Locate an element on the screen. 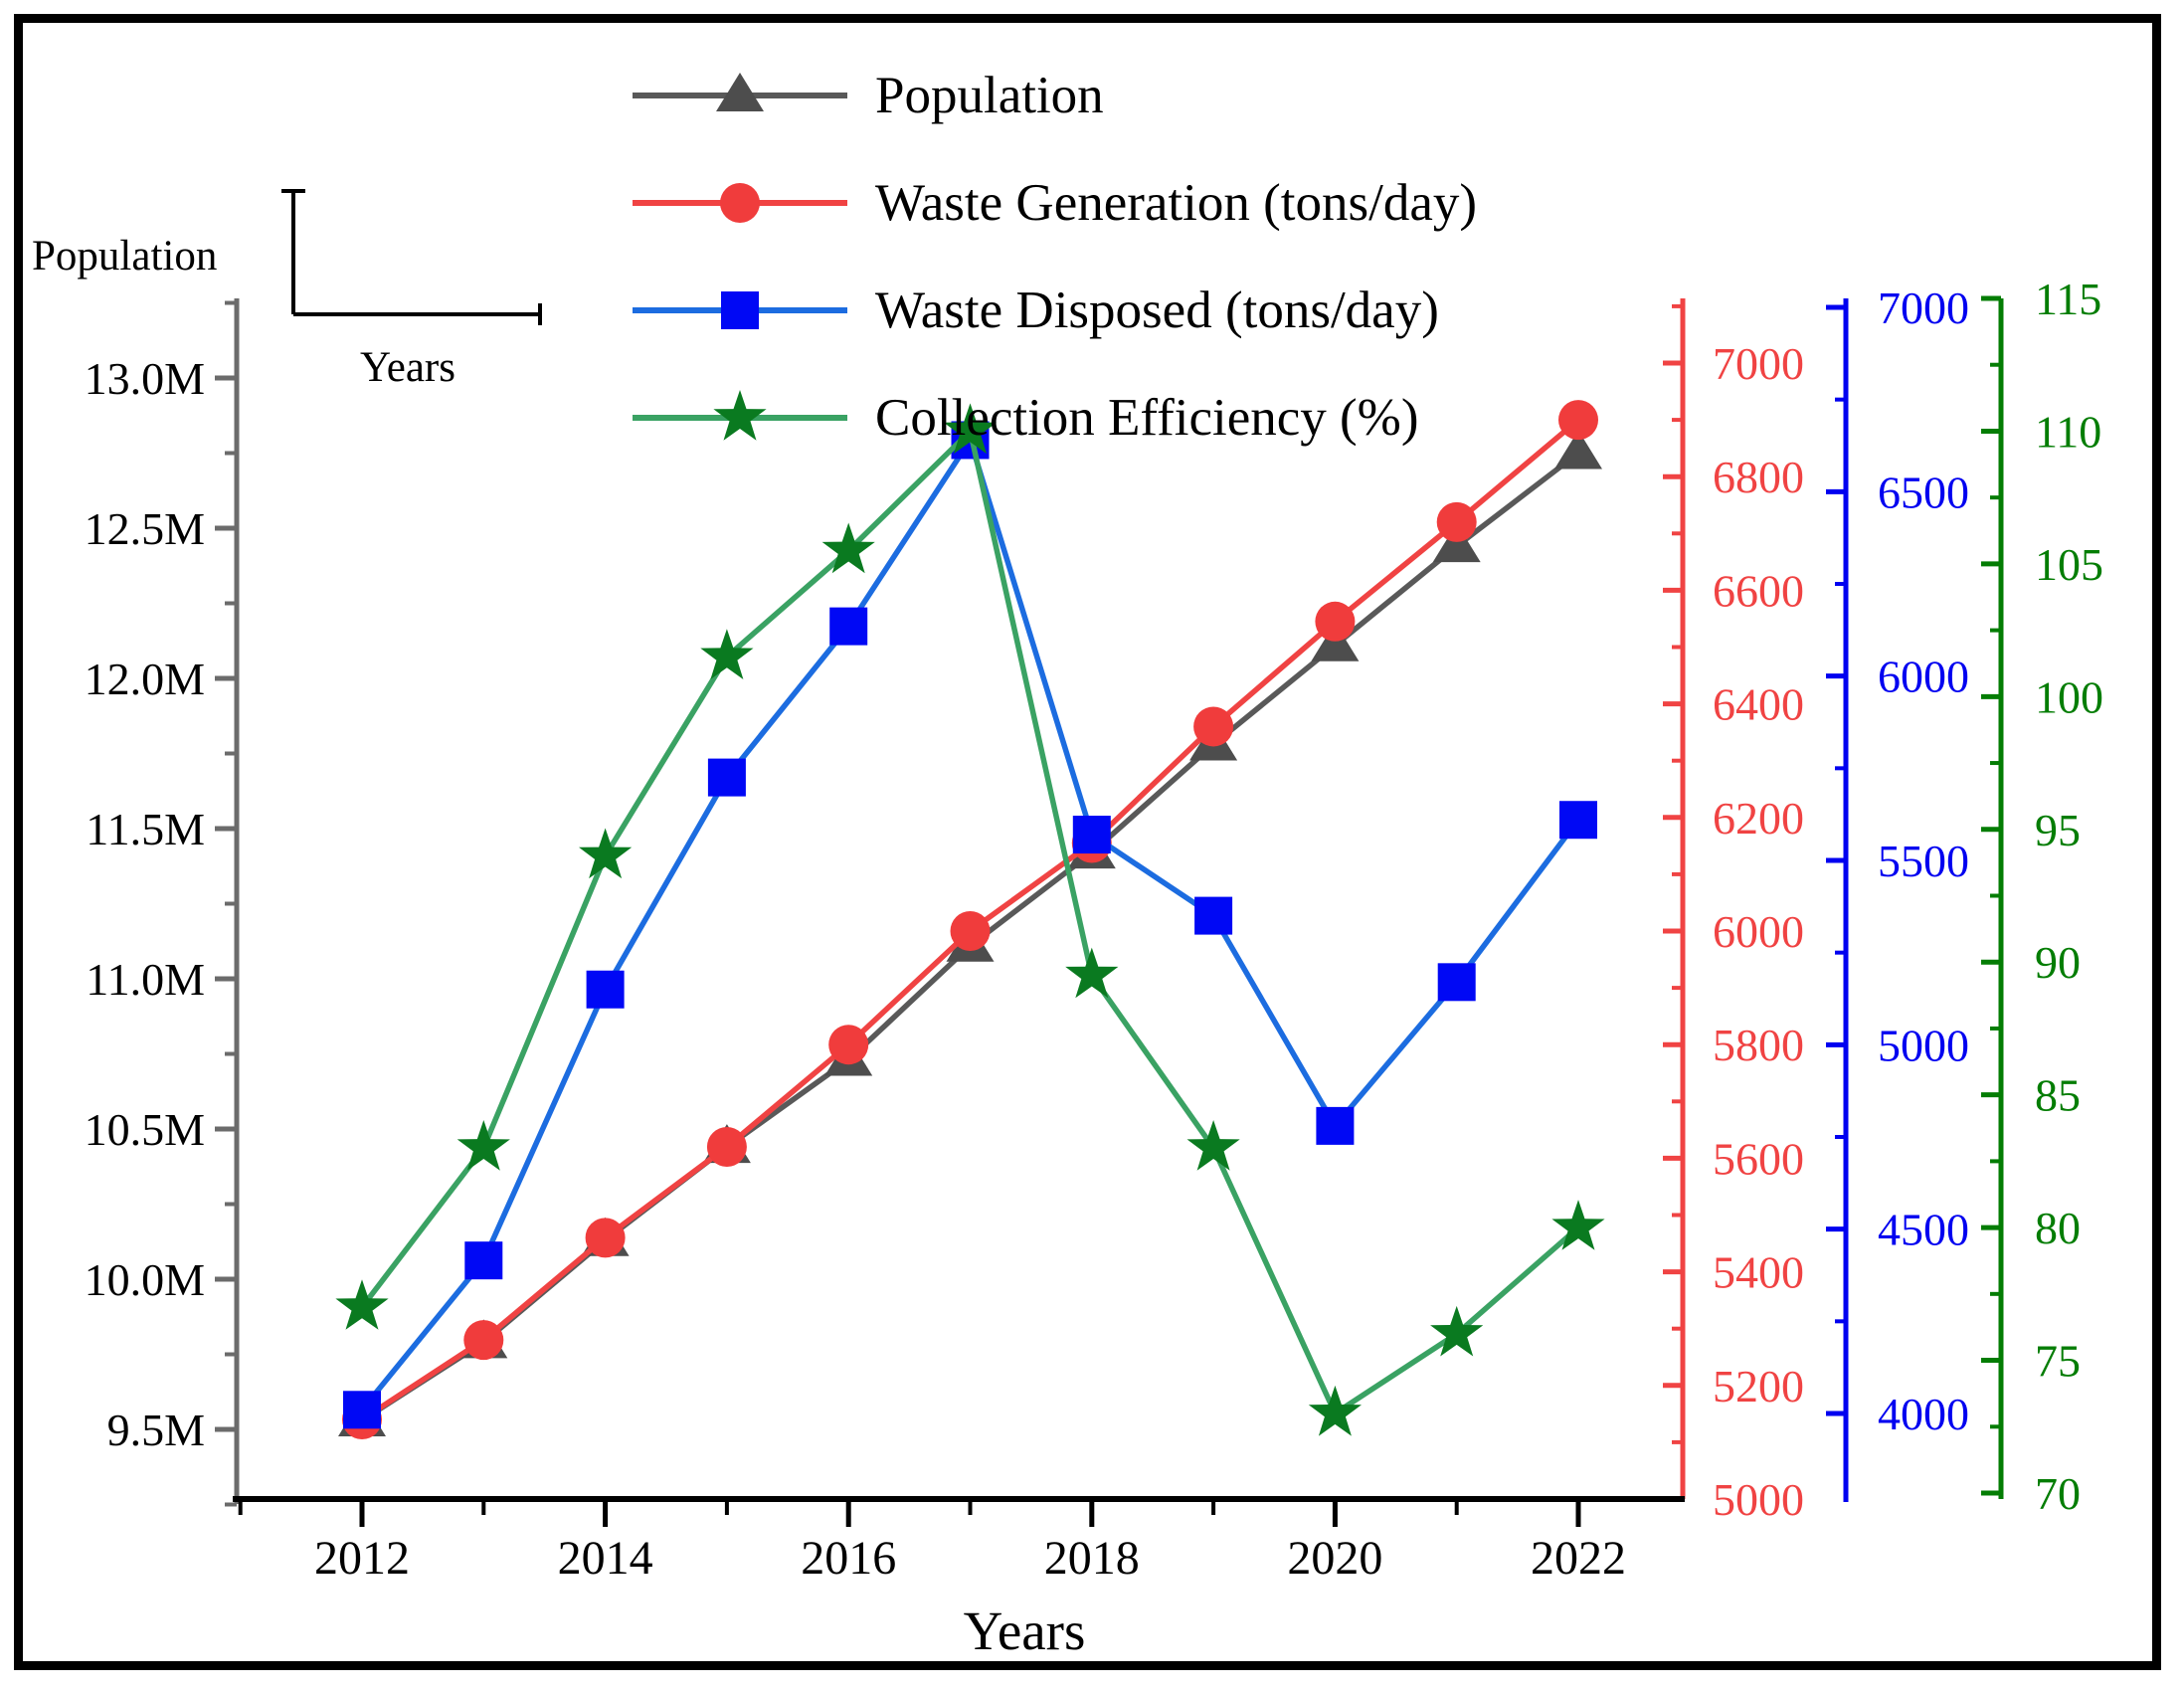 This screenshot has height=1693, width=2184. axis-population: 9.5M 10.0M 10.5M 11.0M 11.5M 12.0M 12.5M 13.0M is located at coordinates (162, 902).